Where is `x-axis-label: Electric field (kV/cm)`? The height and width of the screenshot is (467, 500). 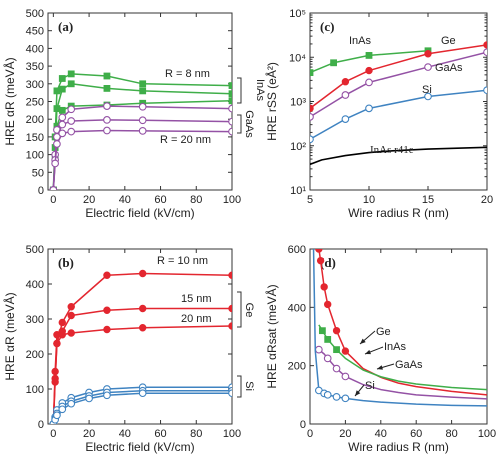 x-axis-label: Electric field (kV/cm) is located at coordinates (139, 213).